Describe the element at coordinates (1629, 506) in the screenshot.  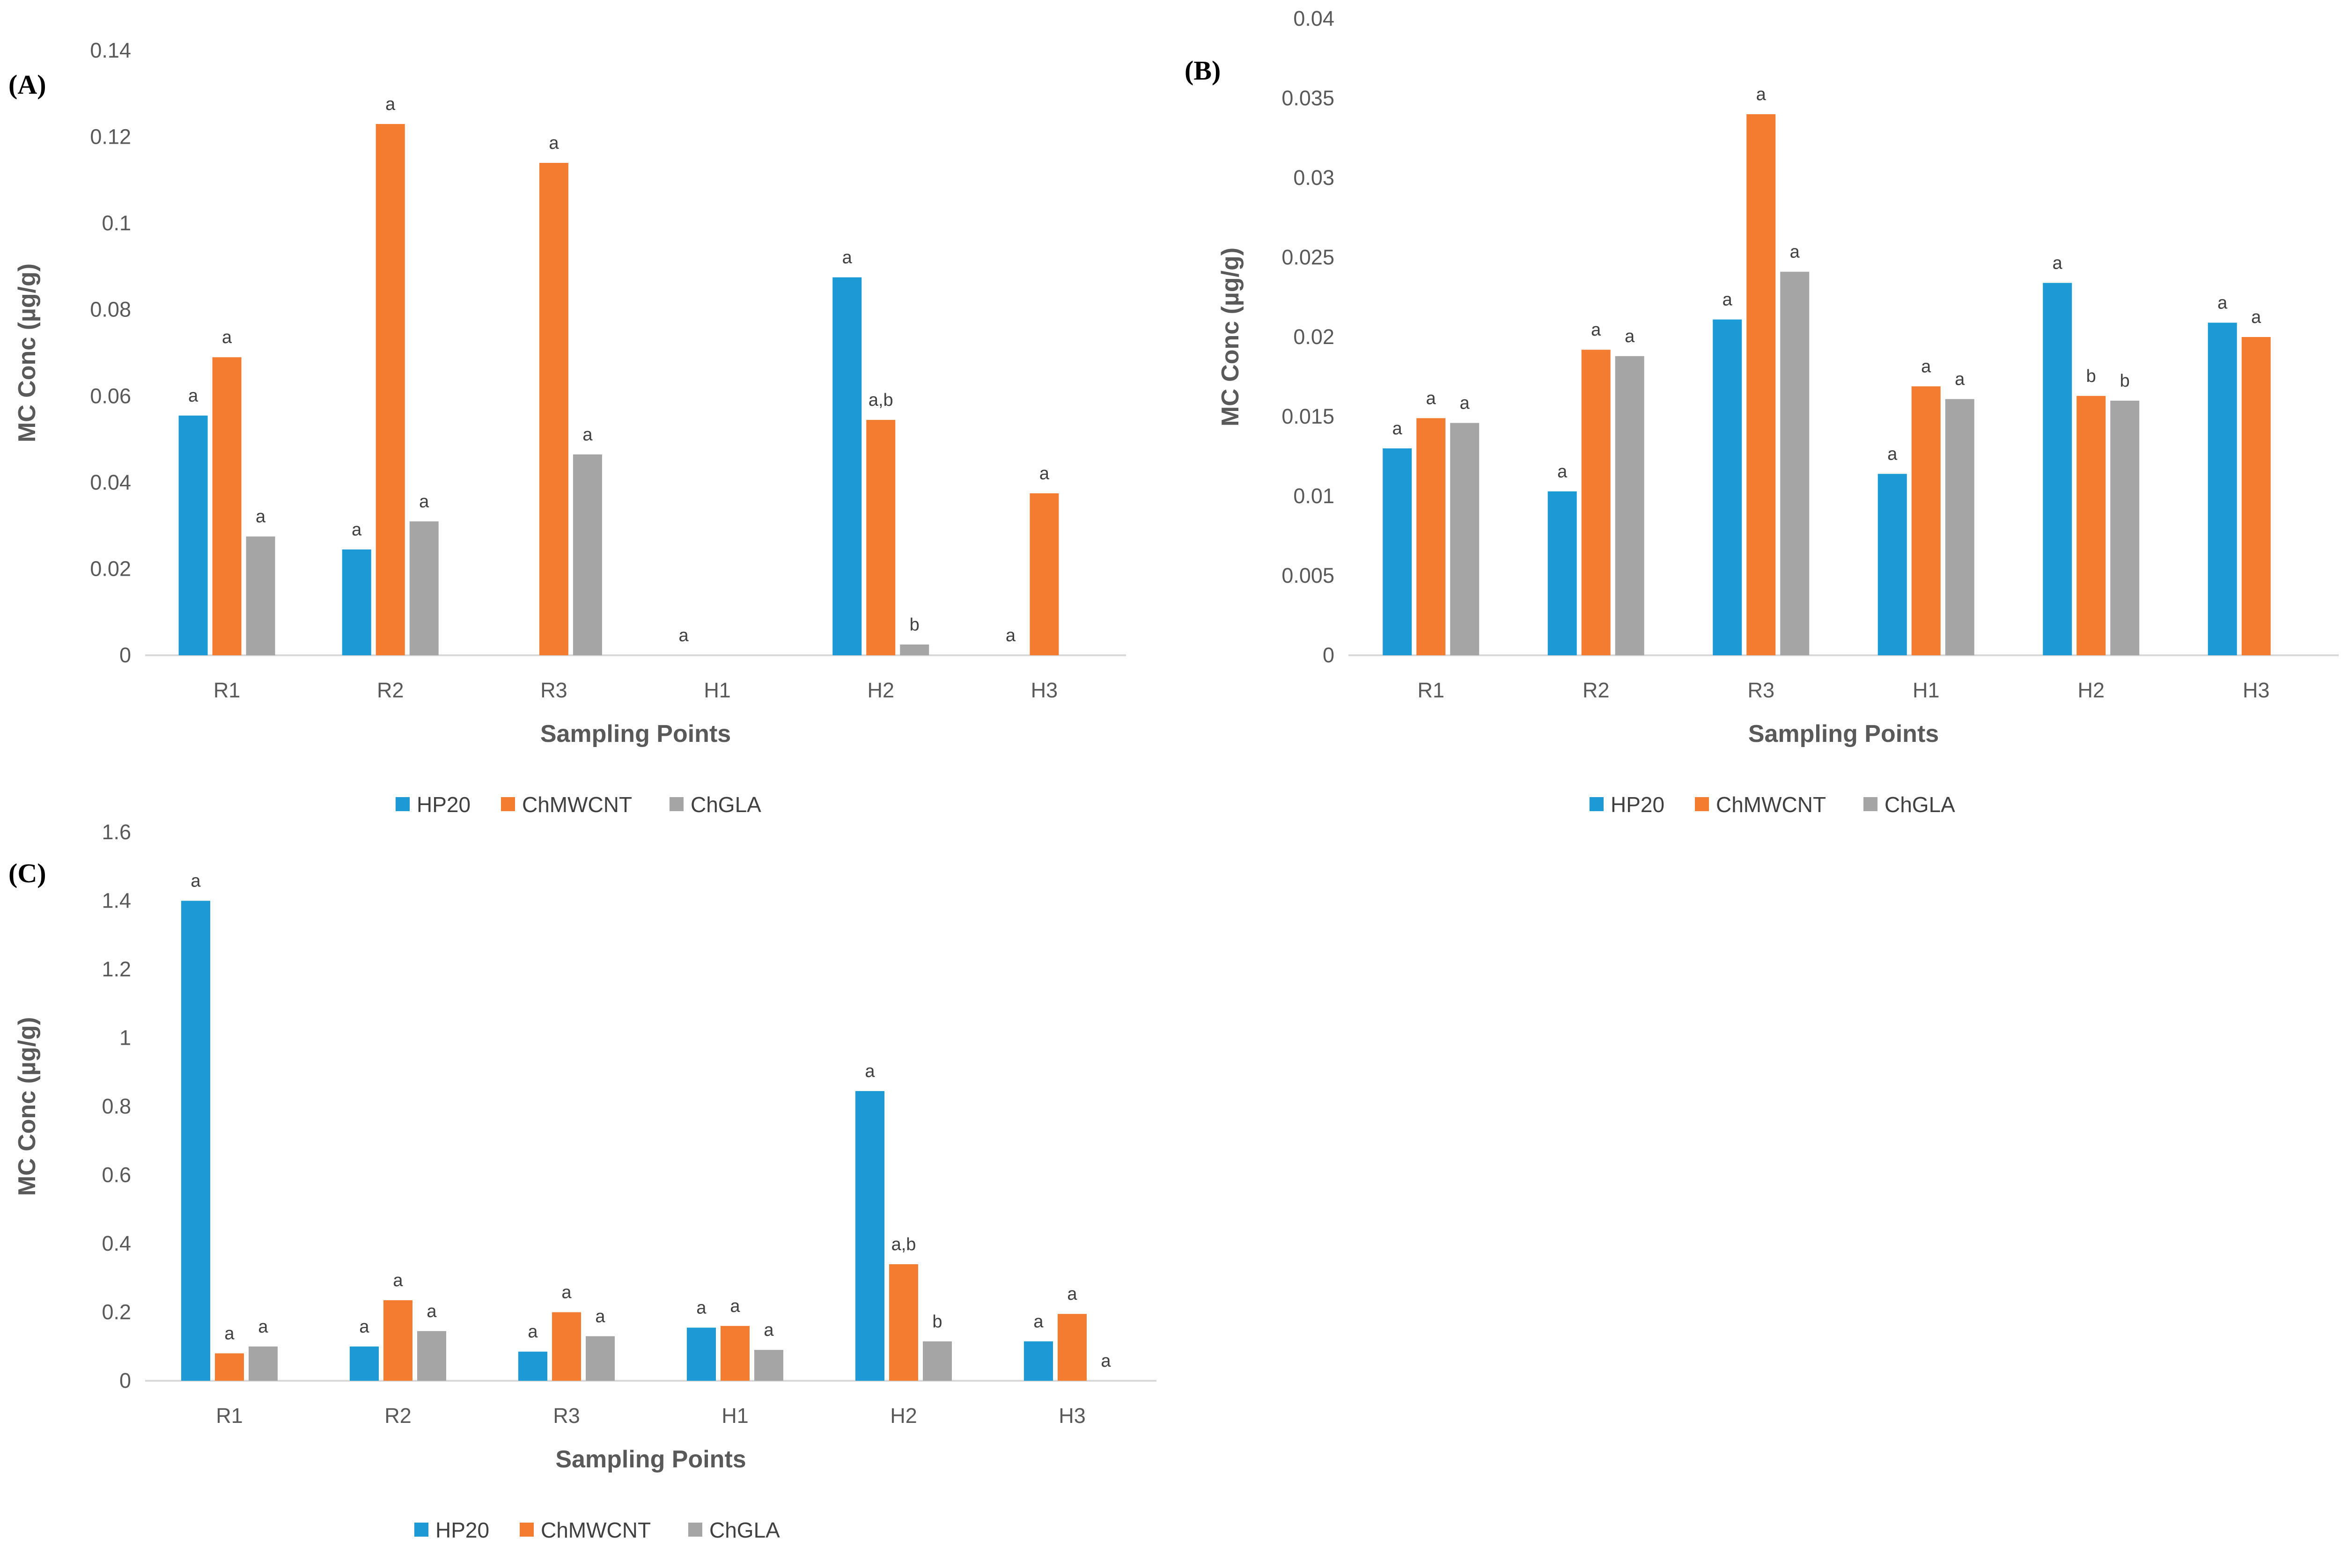
I see `bar-chgla-r2` at that location.